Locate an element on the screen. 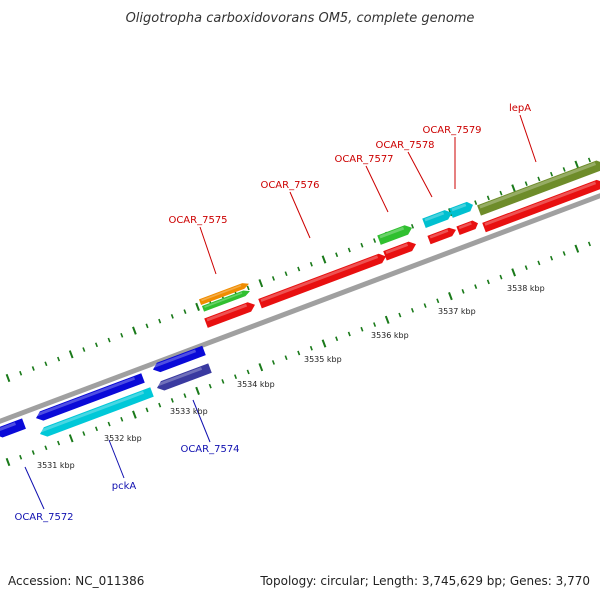  gene-label-ocar-7575: OCAR_7575 is located at coordinates (197, 220).